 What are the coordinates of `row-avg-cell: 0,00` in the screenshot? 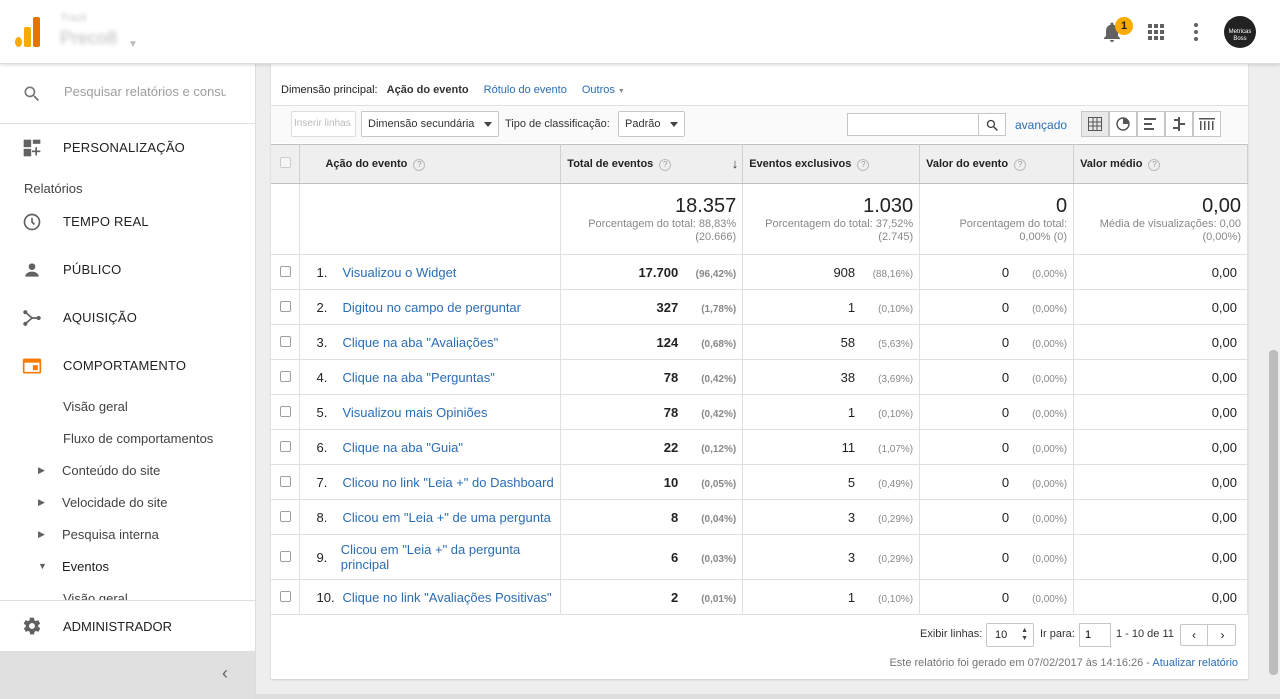 It's located at (1160, 482).